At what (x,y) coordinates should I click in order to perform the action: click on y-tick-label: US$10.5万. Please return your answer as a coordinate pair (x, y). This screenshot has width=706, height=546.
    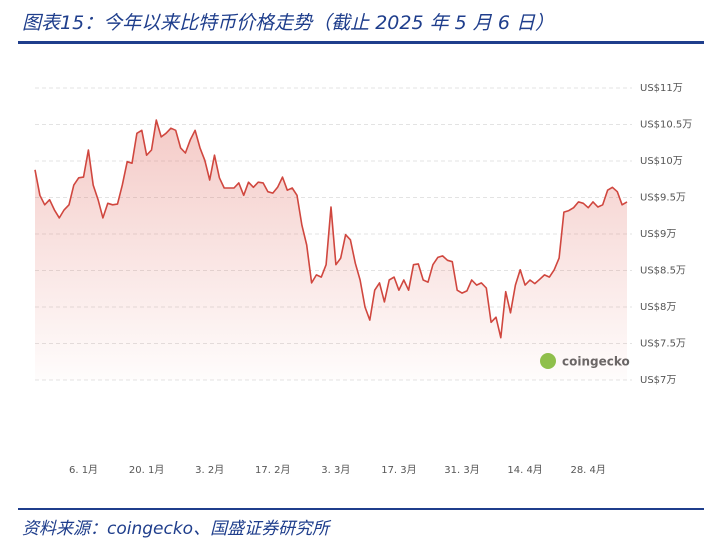
    Looking at the image, I should click on (666, 125).